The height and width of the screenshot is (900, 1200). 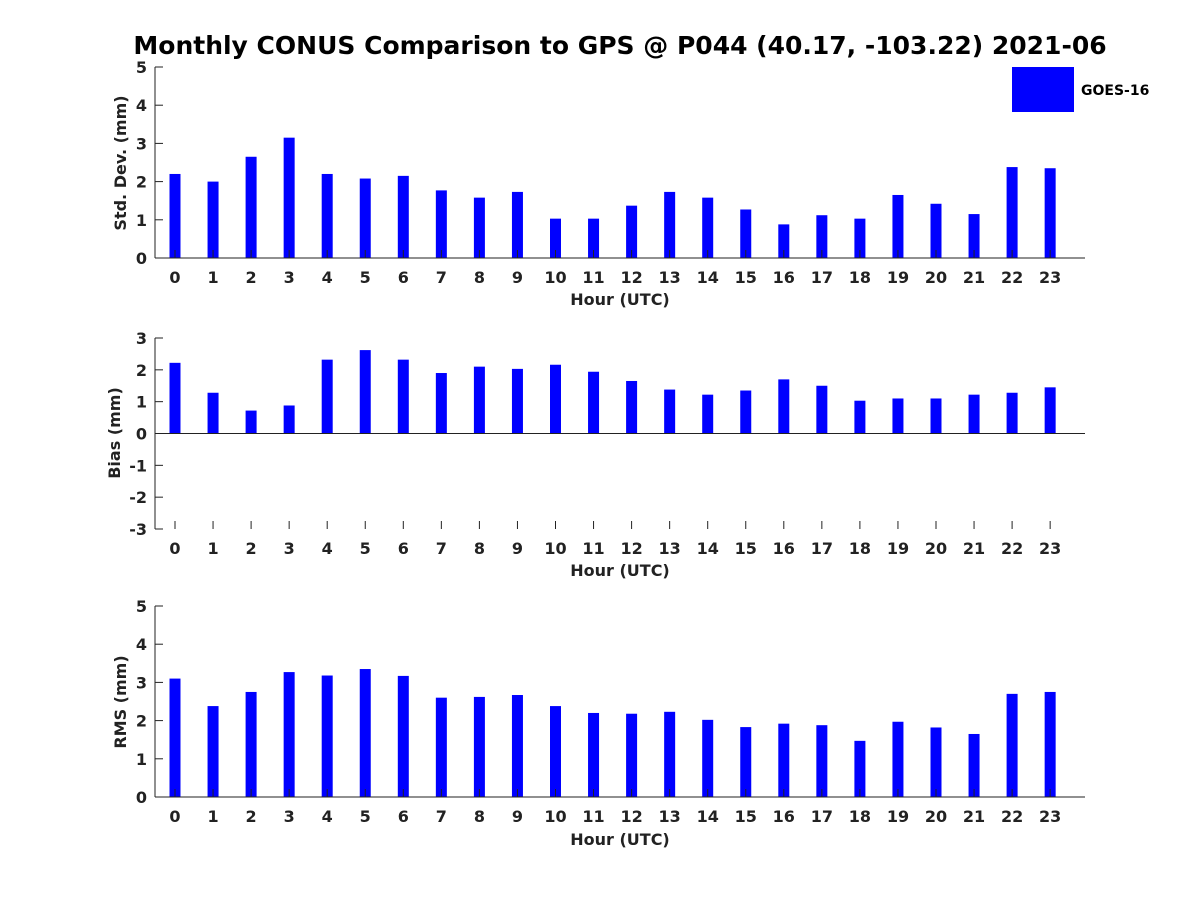 What do you see at coordinates (974, 277) in the screenshot?
I see `std-dev-x-tick-label: 21` at bounding box center [974, 277].